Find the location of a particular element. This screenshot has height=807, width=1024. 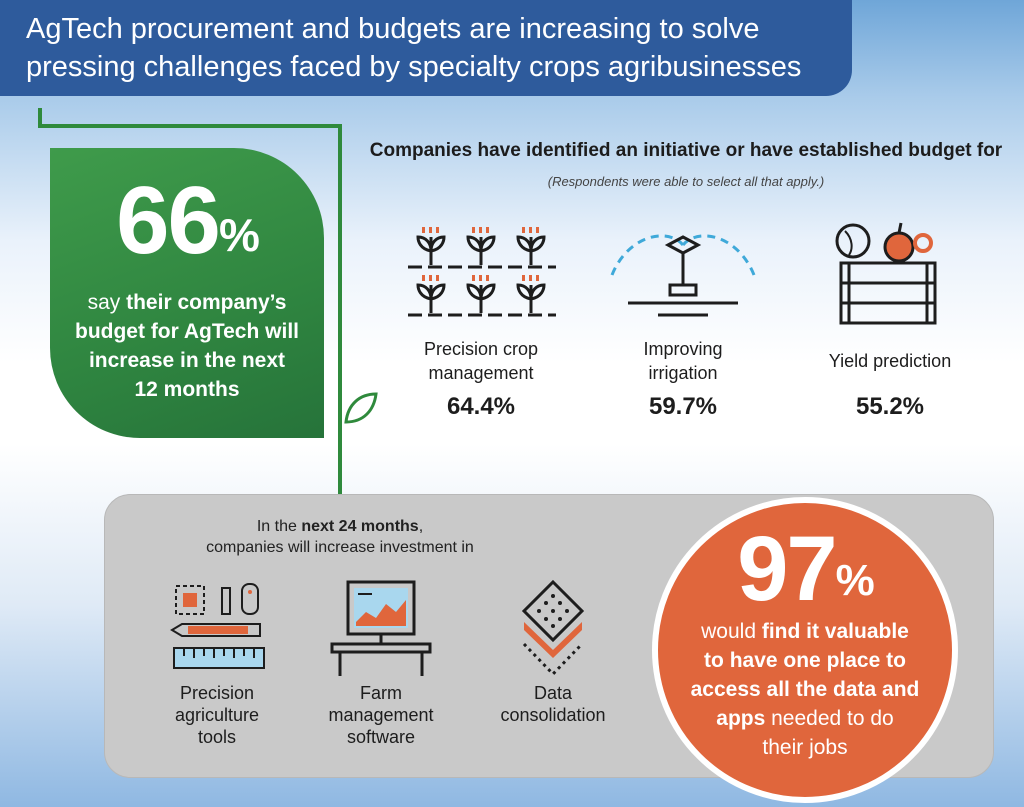

tools-icon is located at coordinates (217, 630).